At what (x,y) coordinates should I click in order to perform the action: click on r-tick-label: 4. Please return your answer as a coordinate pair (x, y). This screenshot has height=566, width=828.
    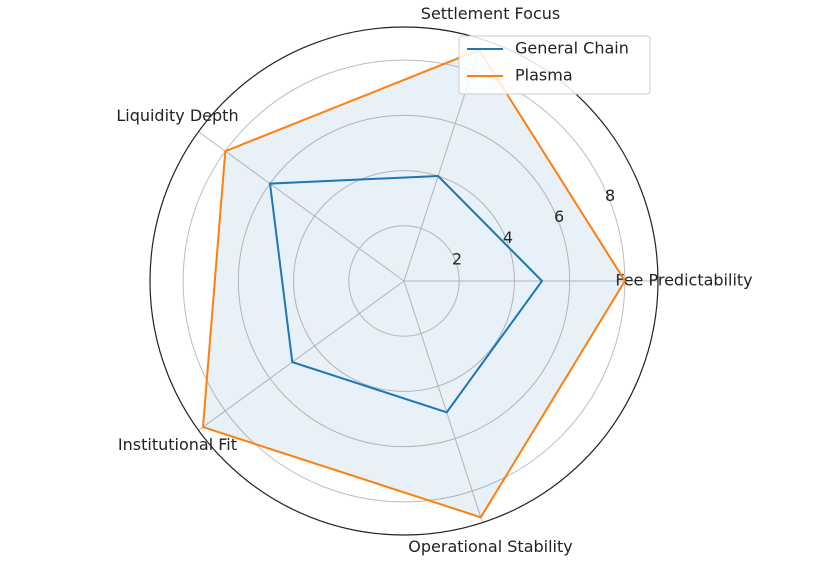
    Looking at the image, I should click on (508, 237).